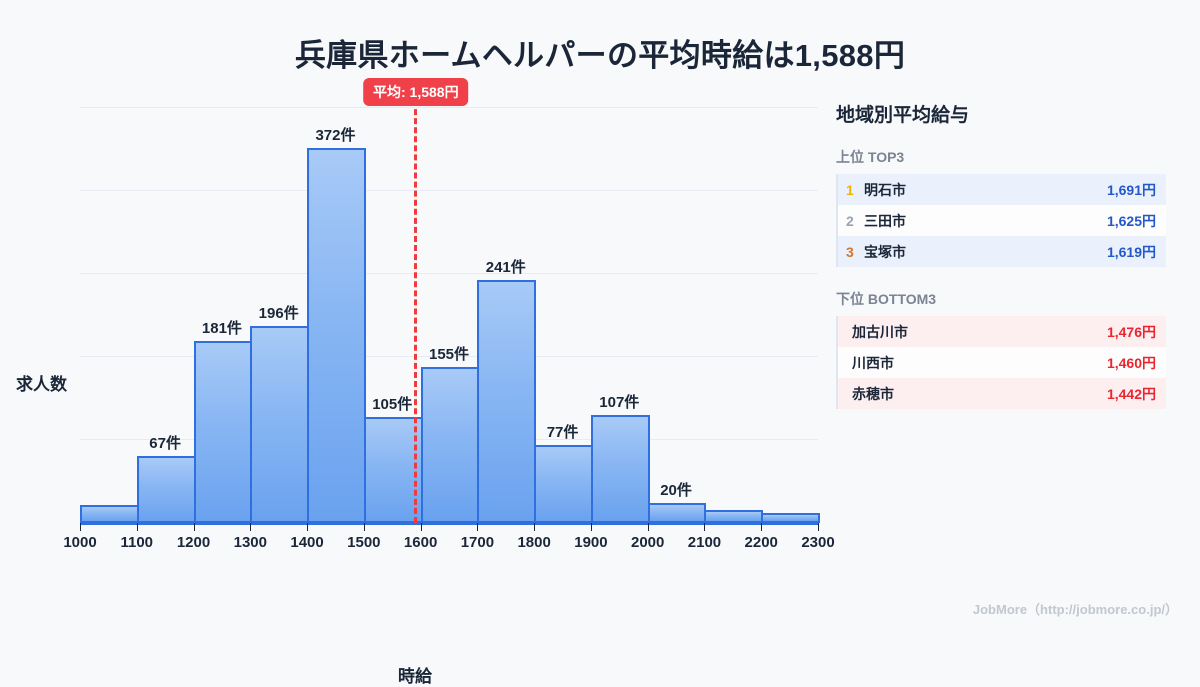 The width and height of the screenshot is (1200, 687). I want to click on x-axis-tick-label: 1100, so click(137, 542).